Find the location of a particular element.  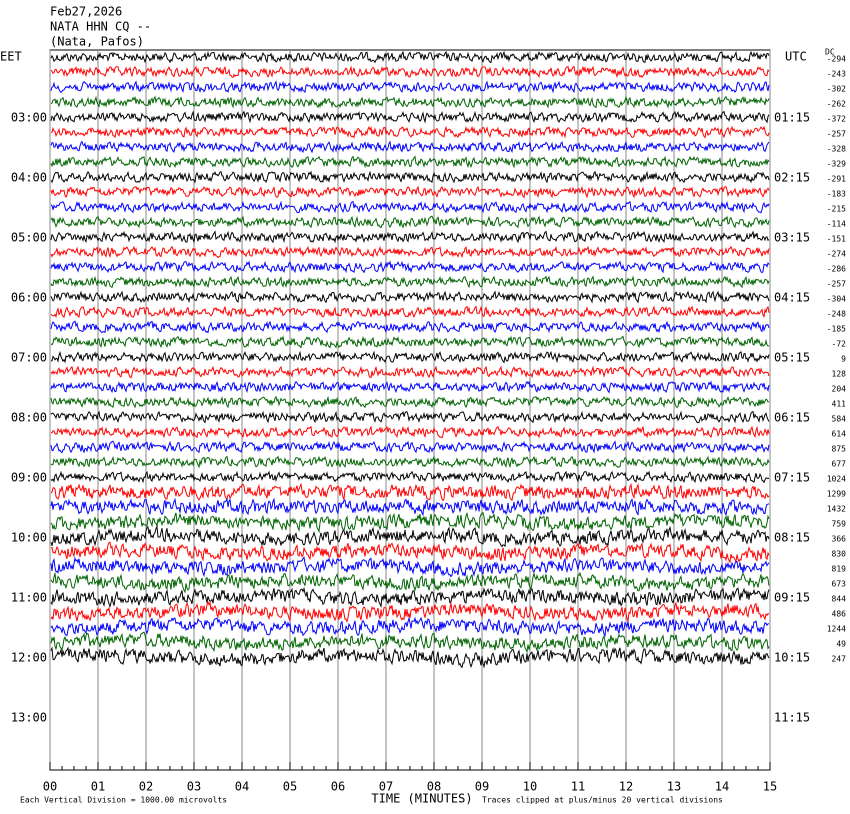

dc-offset: -286 is located at coordinates (836, 269).